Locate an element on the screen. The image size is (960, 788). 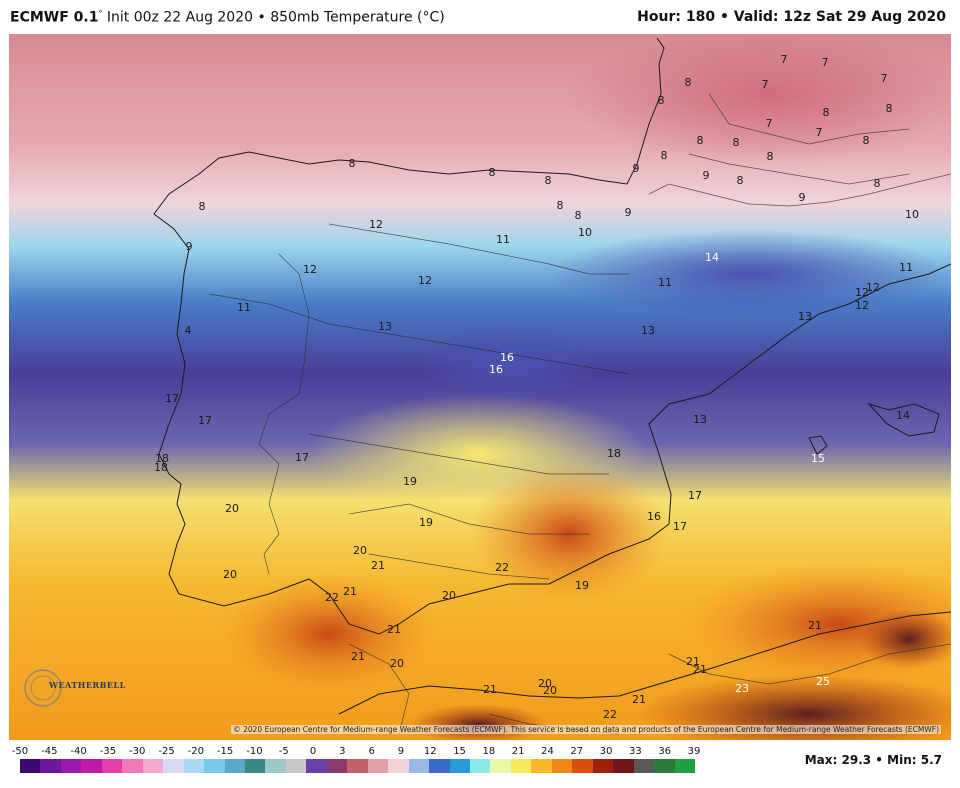
very-hot-area is located at coordinates (795, 707).